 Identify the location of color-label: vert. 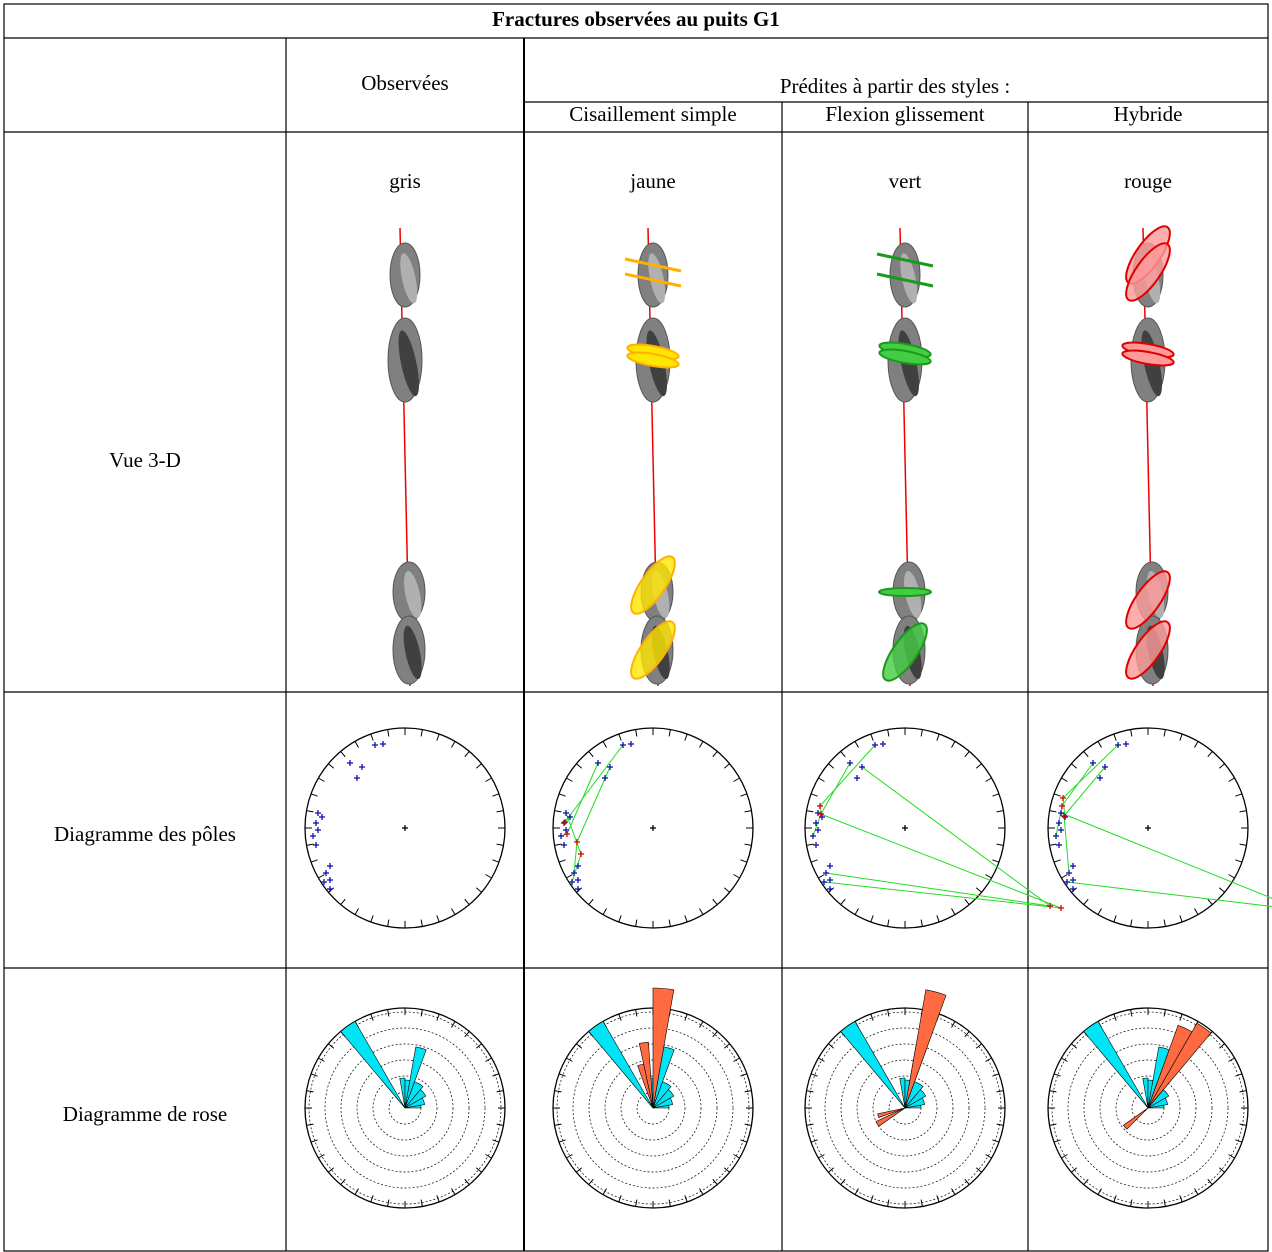
(905, 181).